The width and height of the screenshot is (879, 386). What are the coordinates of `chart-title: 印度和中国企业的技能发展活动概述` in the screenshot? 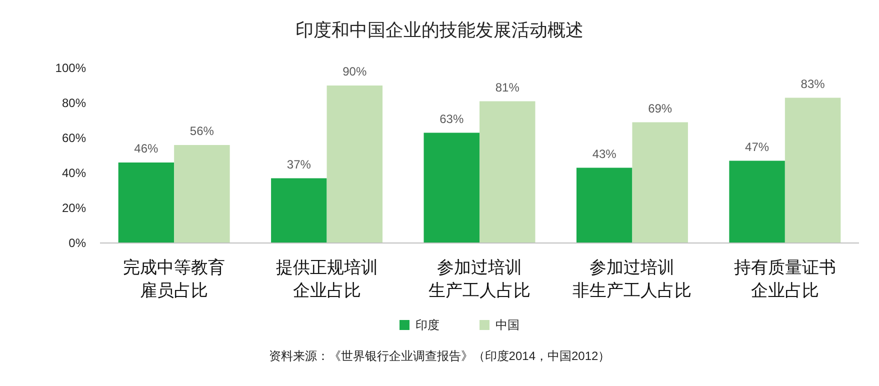 It's located at (440, 30).